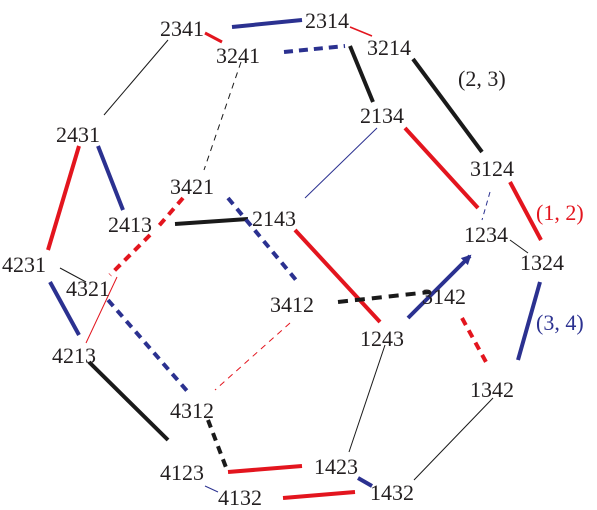  I want to click on node-3142: 3142, so click(444, 296).